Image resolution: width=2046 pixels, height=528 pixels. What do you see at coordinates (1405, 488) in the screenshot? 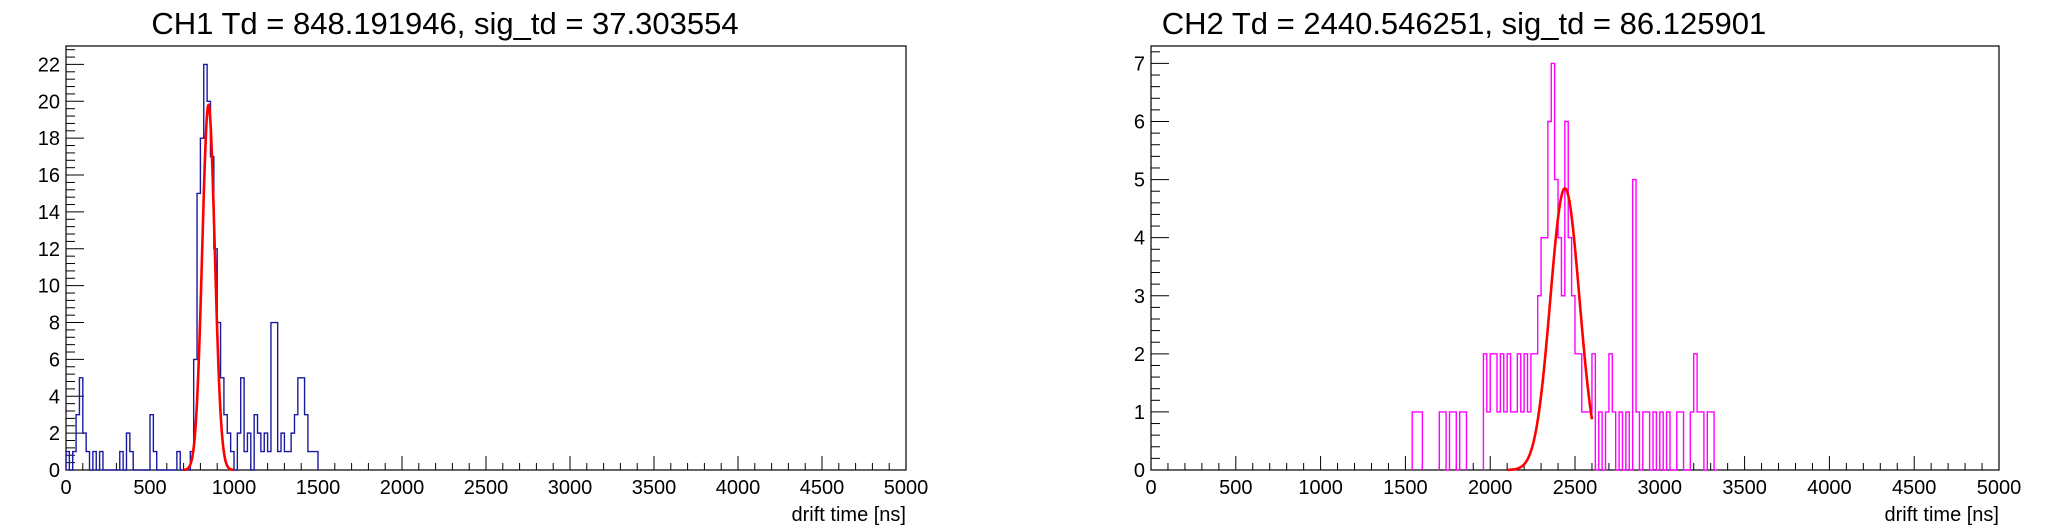
I see `x-tick-label: 1500` at bounding box center [1405, 488].